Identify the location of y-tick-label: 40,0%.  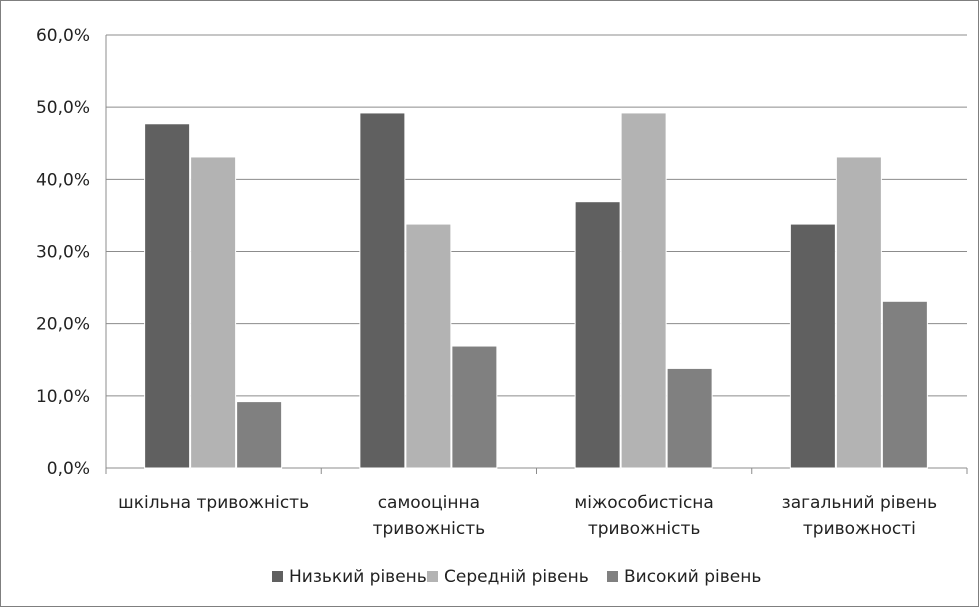
(63, 180).